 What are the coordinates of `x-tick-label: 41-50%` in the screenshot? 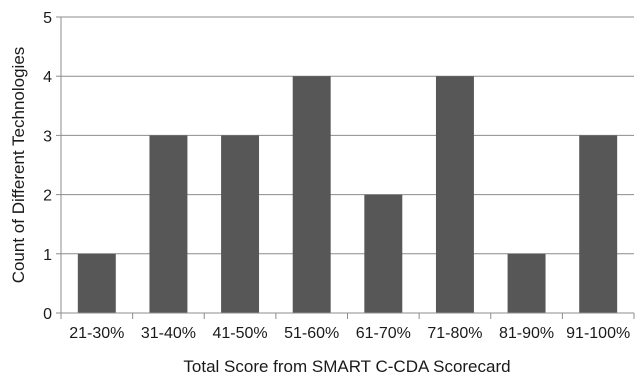 It's located at (239, 333).